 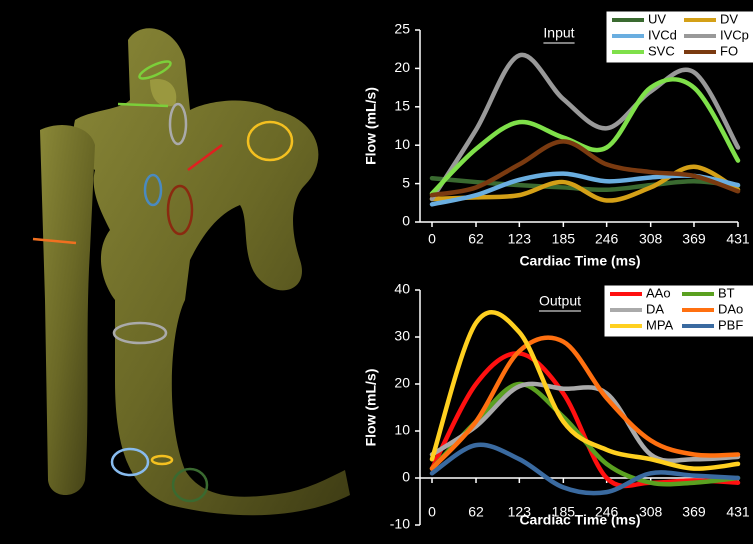 What do you see at coordinates (402, 289) in the screenshot?
I see `y-tick-label: 40` at bounding box center [402, 289].